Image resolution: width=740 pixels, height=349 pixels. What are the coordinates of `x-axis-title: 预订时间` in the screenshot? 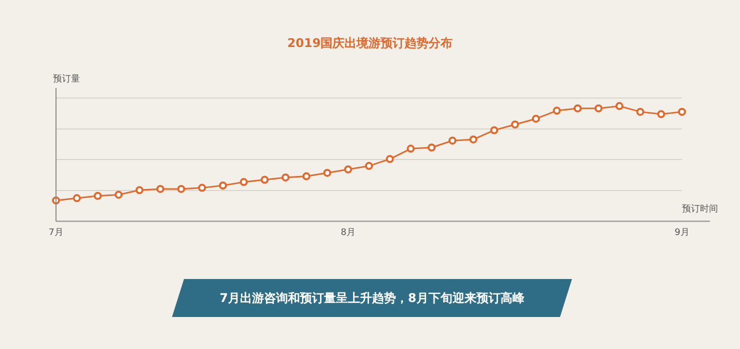 It's located at (700, 209).